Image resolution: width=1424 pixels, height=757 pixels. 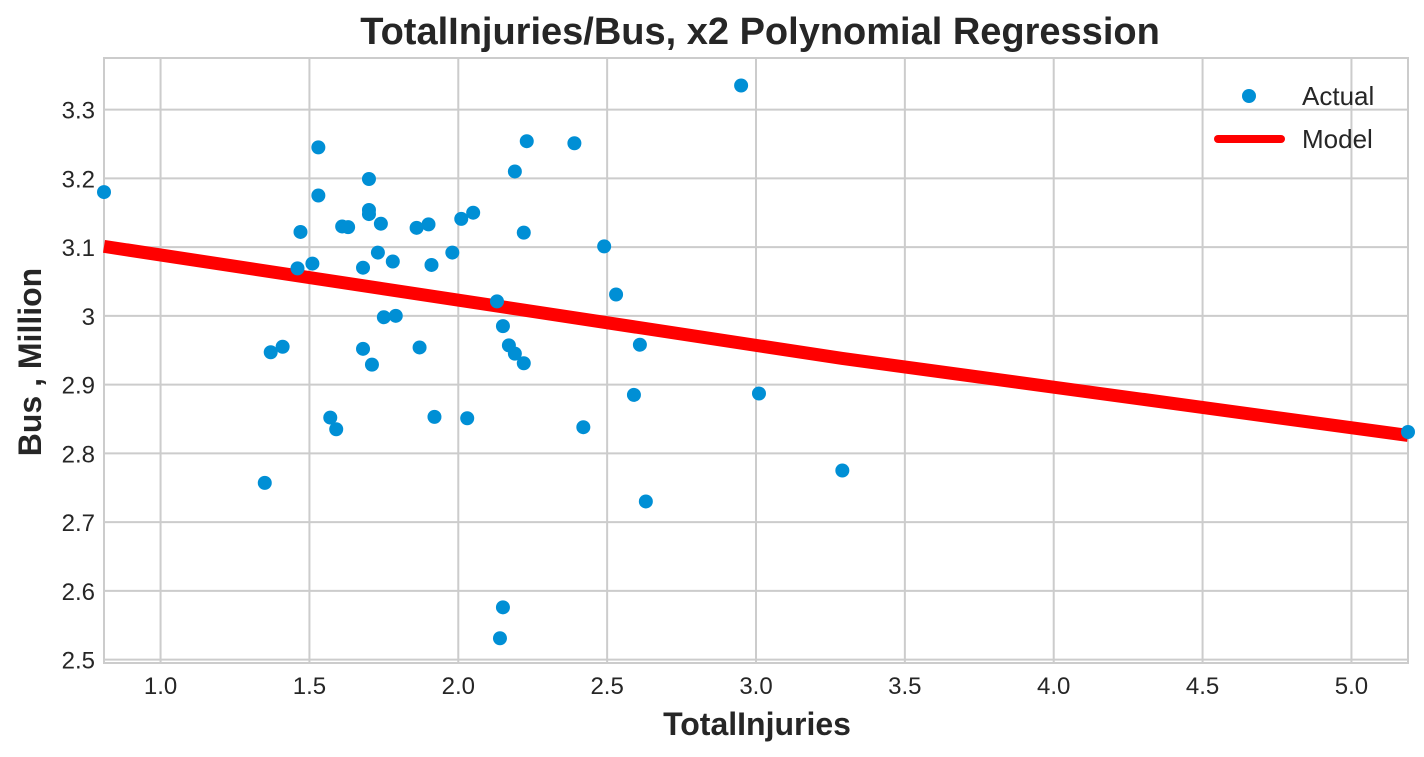 I want to click on x-tick-label: 3.0, so click(x=755, y=686).